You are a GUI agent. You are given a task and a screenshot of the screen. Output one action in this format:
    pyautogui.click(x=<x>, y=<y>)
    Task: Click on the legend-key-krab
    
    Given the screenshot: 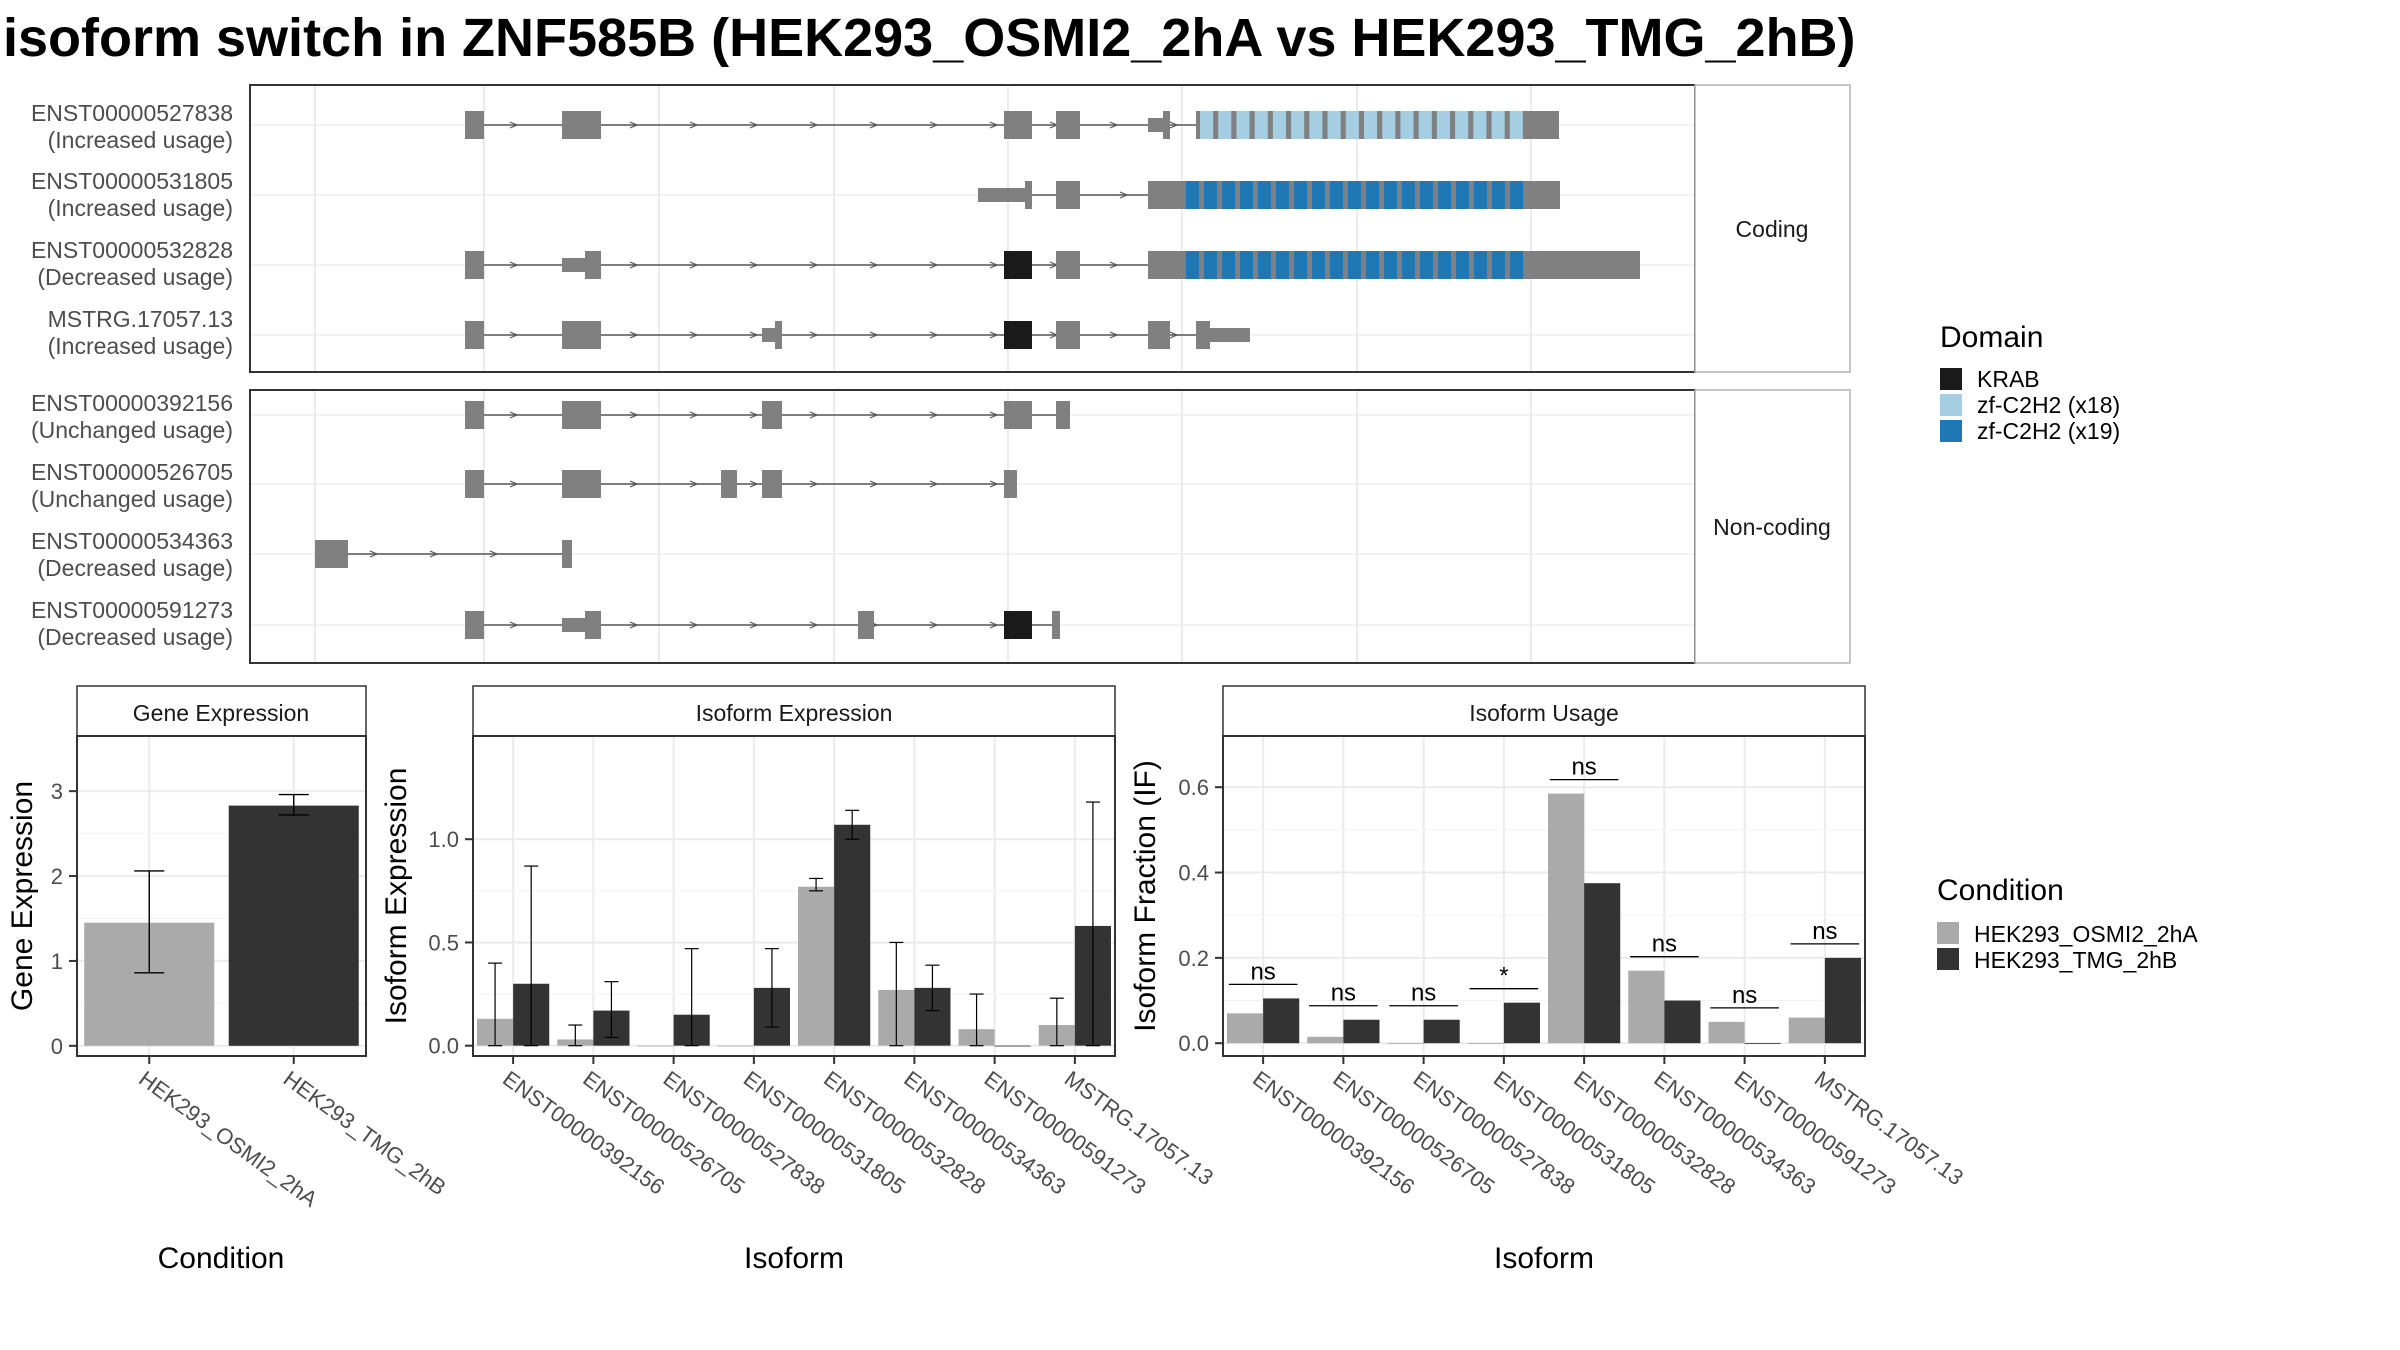 What is the action you would take?
    pyautogui.click(x=1951, y=379)
    